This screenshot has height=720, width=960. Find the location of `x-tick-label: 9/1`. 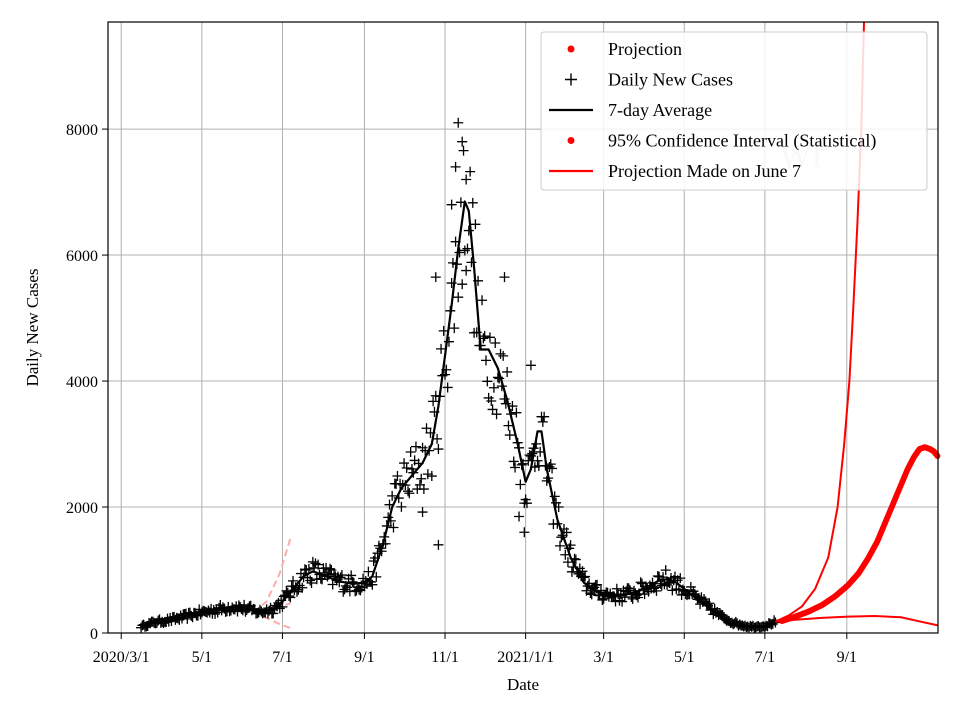

x-tick-label: 9/1 is located at coordinates (364, 657).